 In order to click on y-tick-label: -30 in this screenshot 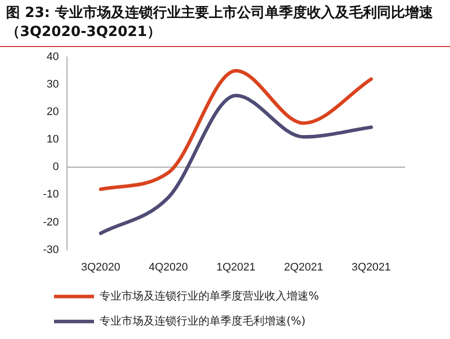, I will do `click(50, 250)`.